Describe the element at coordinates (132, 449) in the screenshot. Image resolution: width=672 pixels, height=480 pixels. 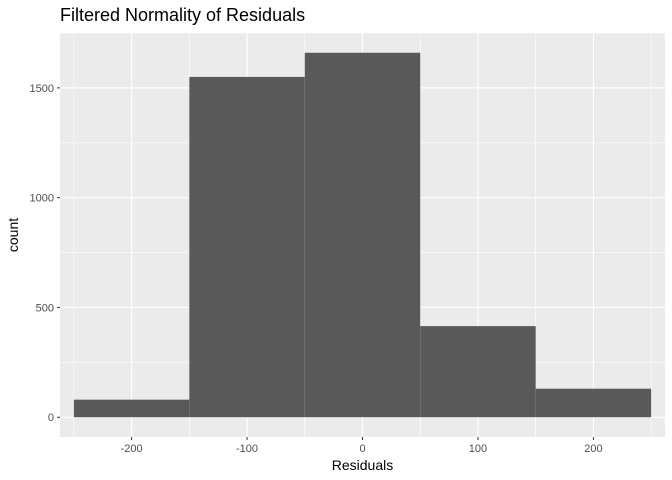
I see `x-tick-label: -200` at that location.